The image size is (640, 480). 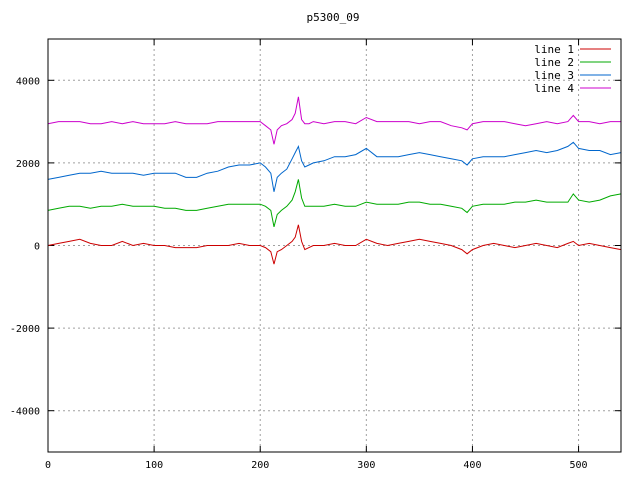 What do you see at coordinates (579, 465) in the screenshot?
I see `x-tick-label: 500` at bounding box center [579, 465].